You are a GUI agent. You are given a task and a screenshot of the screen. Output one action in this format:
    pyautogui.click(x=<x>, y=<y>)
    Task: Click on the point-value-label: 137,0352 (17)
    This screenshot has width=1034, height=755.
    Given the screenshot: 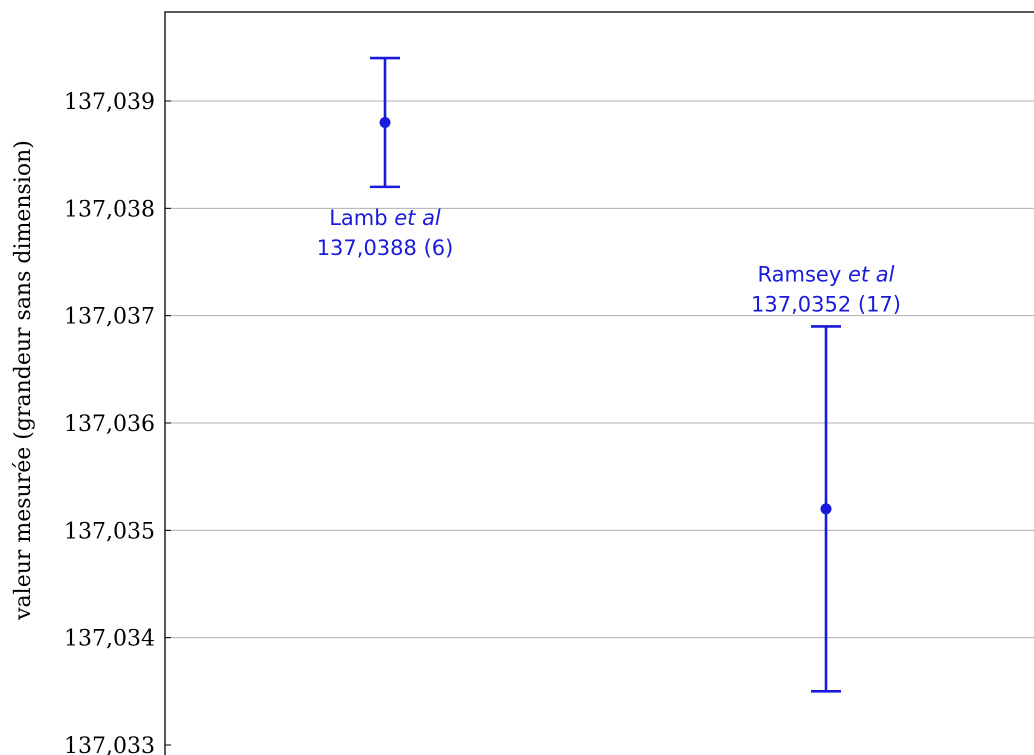 What is the action you would take?
    pyautogui.click(x=826, y=304)
    